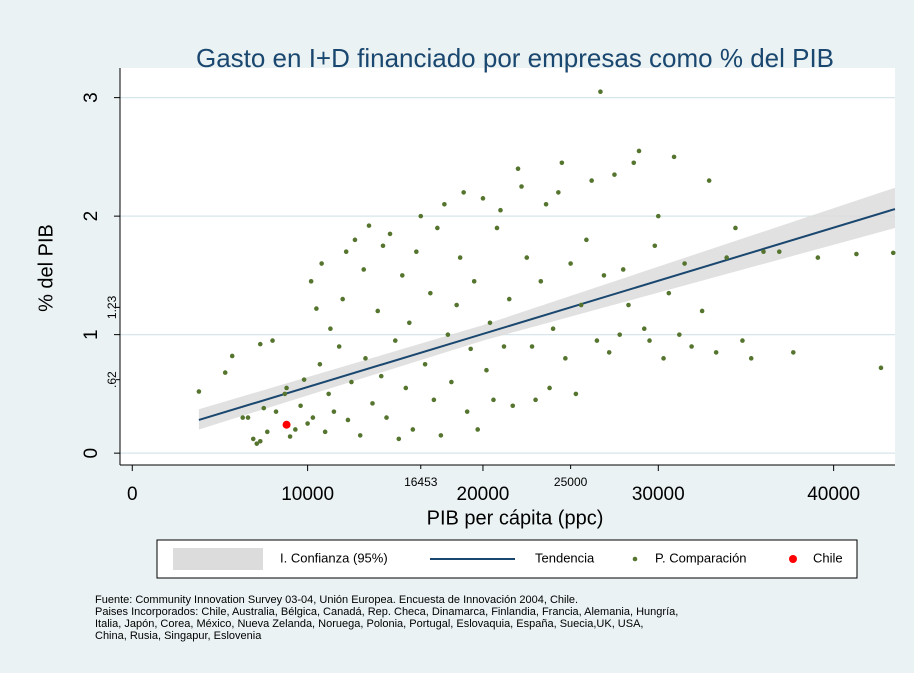  Describe the element at coordinates (571, 482) in the screenshot. I see `x-minor-tick-label: 25000` at that location.